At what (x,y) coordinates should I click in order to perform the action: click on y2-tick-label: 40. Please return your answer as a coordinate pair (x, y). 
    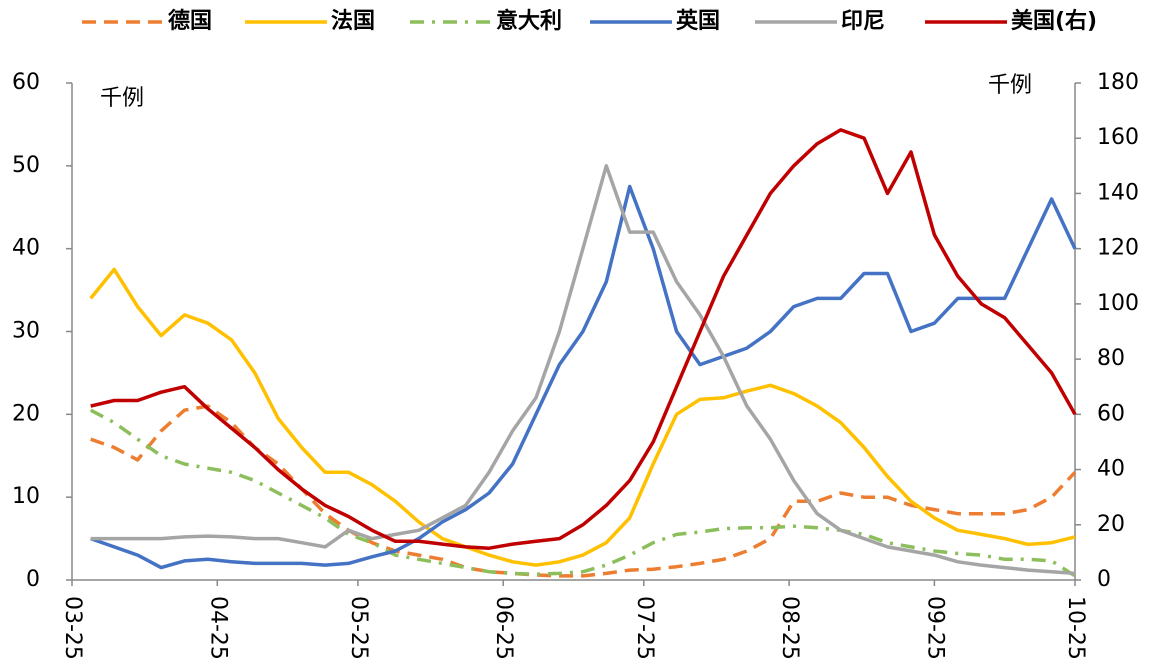
    Looking at the image, I should click on (1111, 469).